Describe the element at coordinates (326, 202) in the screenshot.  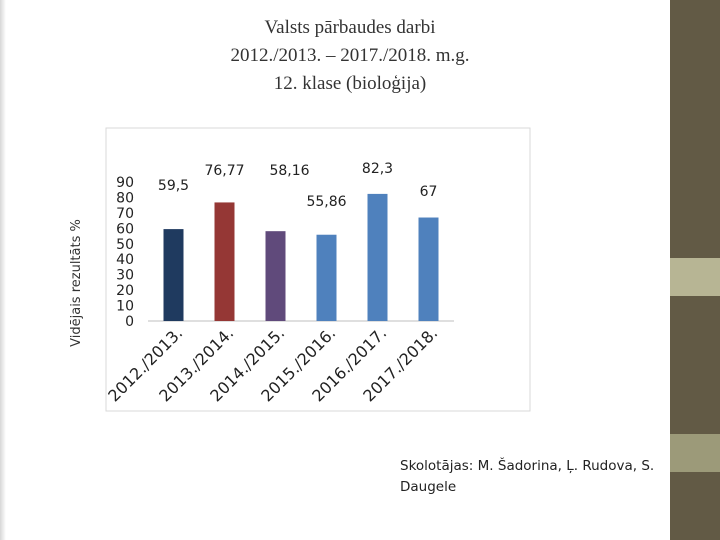
I see `value-label: 55,86` at that location.